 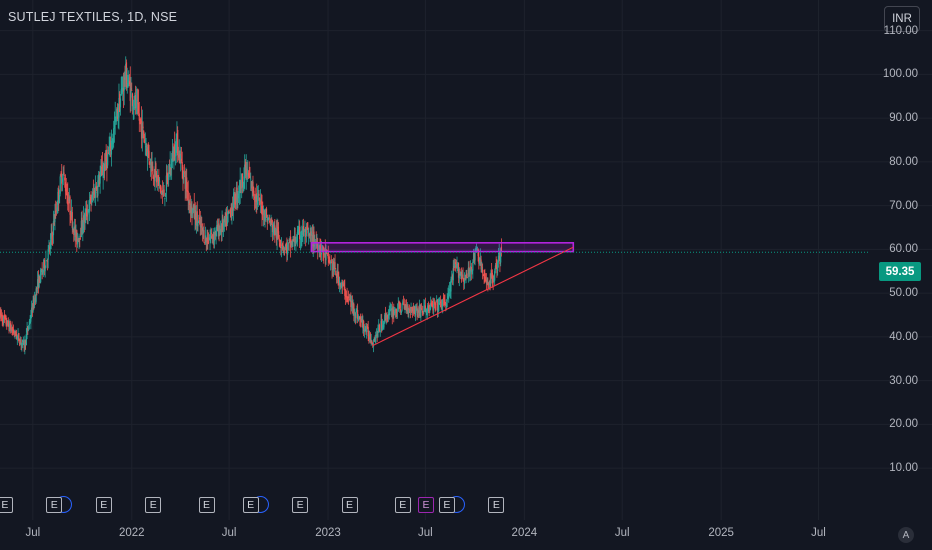 What do you see at coordinates (442, 247) in the screenshot?
I see `resistance-zone-rectangle` at bounding box center [442, 247].